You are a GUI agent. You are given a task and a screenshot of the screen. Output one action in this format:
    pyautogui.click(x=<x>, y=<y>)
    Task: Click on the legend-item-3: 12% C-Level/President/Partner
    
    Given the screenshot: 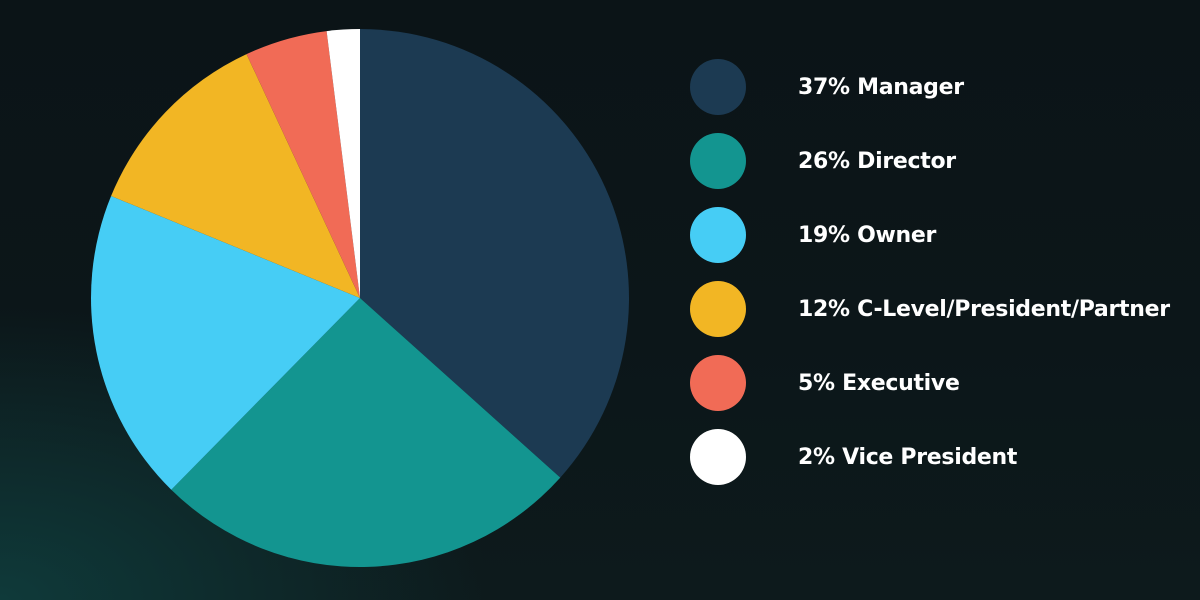 What is the action you would take?
    pyautogui.click(x=930, y=309)
    